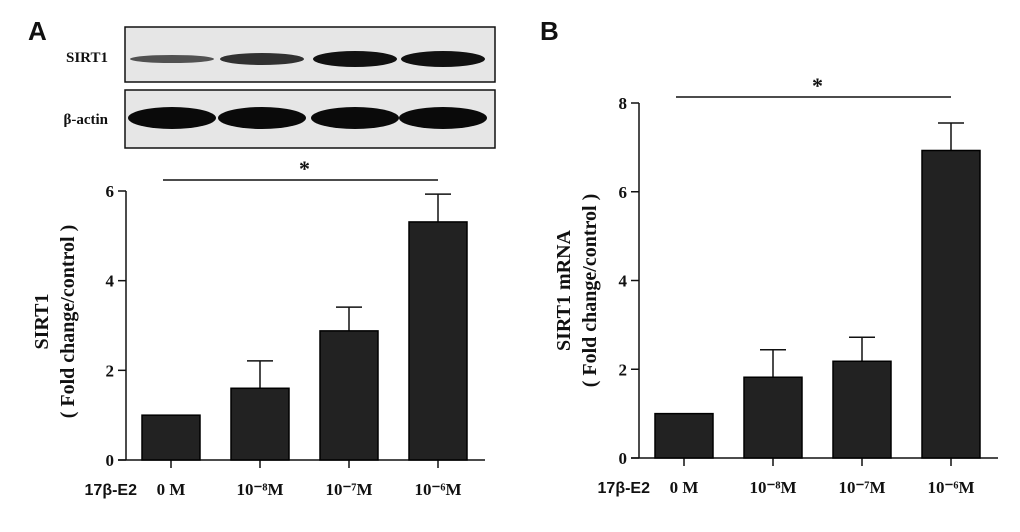 This screenshot has width=1020, height=532. What do you see at coordinates (37, 31) in the screenshot?
I see `panel-label-a: A` at bounding box center [37, 31].